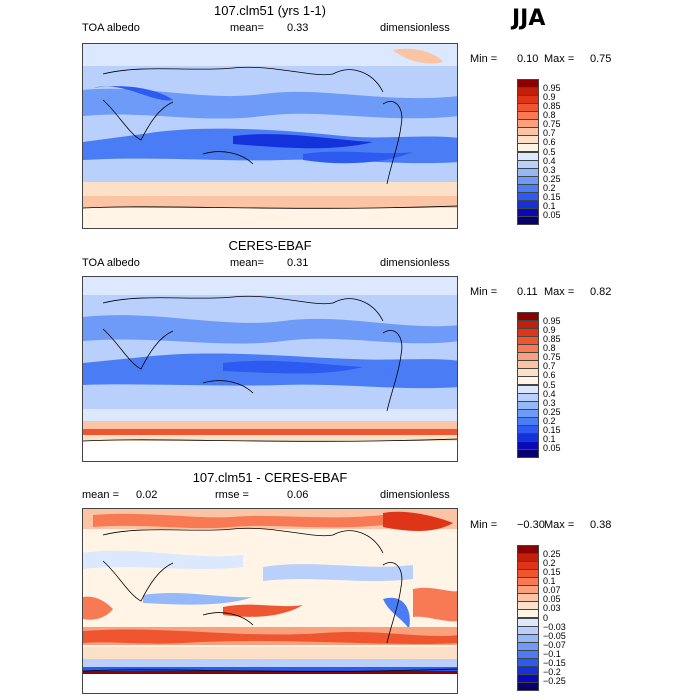 The height and width of the screenshot is (700, 700). I want to click on panel-3-max-value: 0.38, so click(601, 525).